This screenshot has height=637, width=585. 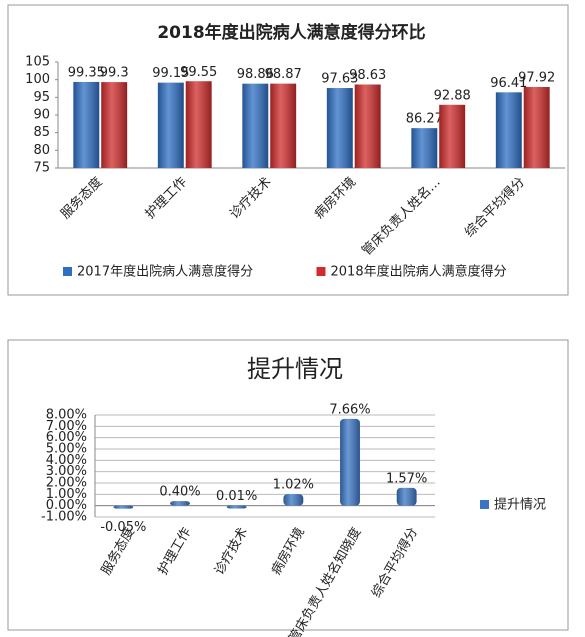 What do you see at coordinates (295, 369) in the screenshot?
I see `chart-title: 提升情况` at bounding box center [295, 369].